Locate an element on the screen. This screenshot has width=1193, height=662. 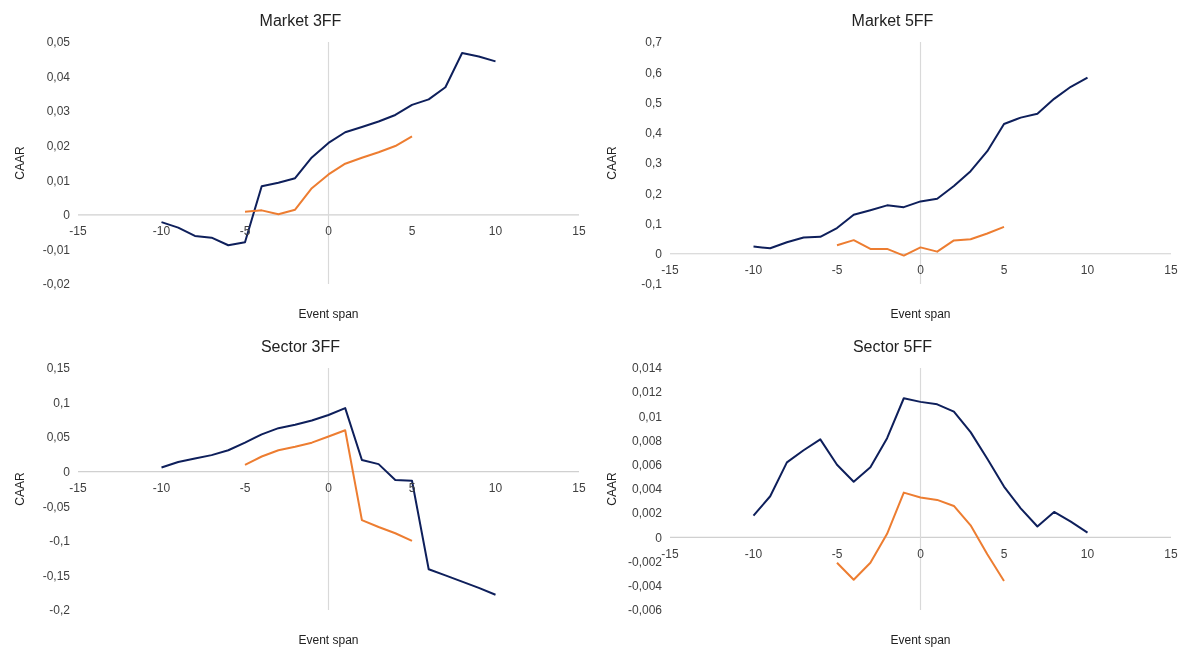
y-tick-label: 0,5 is located at coordinates (654, 102).